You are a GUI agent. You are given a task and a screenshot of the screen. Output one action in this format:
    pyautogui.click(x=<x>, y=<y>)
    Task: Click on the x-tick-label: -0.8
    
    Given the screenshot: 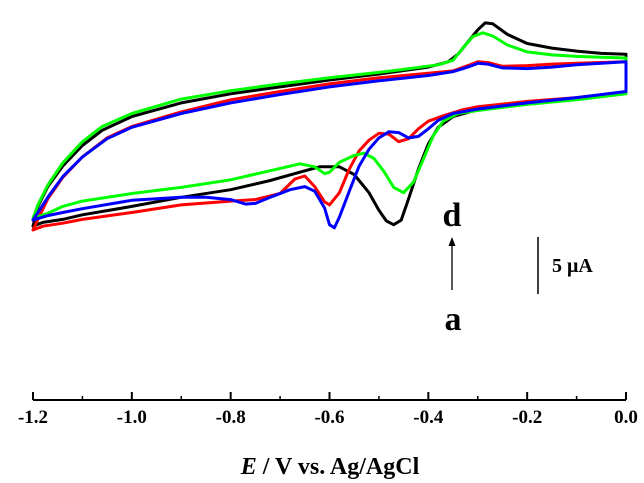 What is the action you would take?
    pyautogui.click(x=231, y=417)
    